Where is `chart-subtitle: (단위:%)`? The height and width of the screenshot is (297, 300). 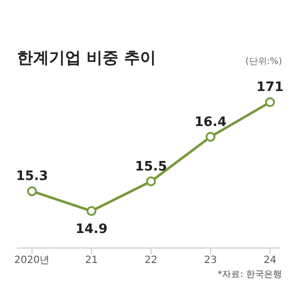
chart-subtitle: (단위:%) is located at coordinates (263, 62).